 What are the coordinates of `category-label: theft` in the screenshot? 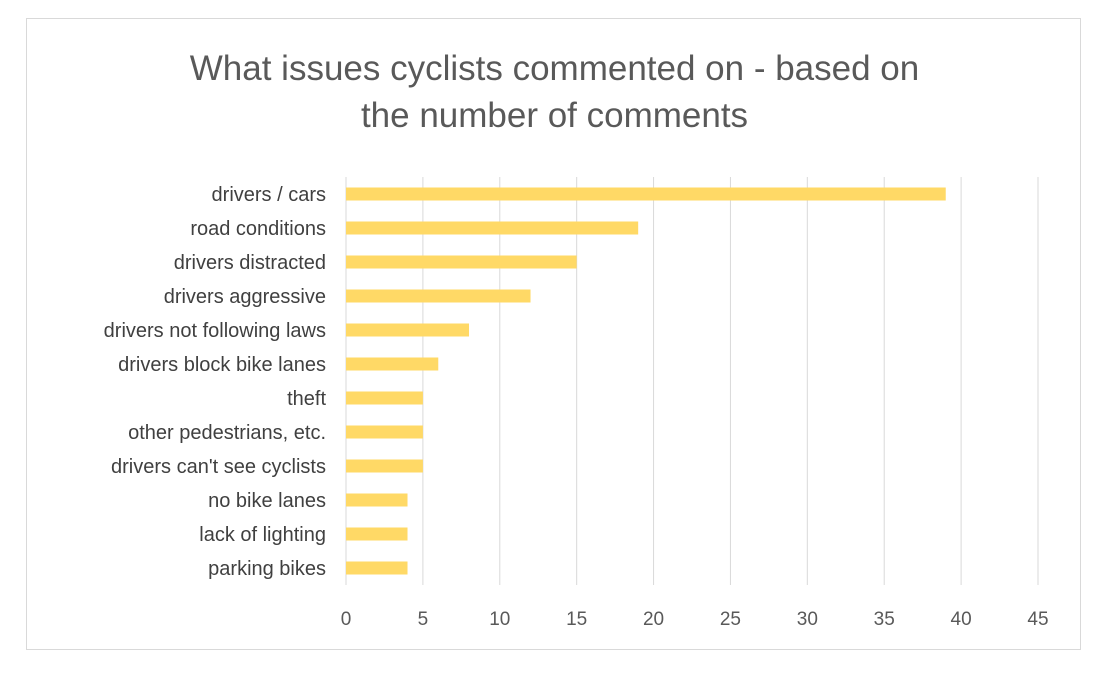 It's located at (306, 399).